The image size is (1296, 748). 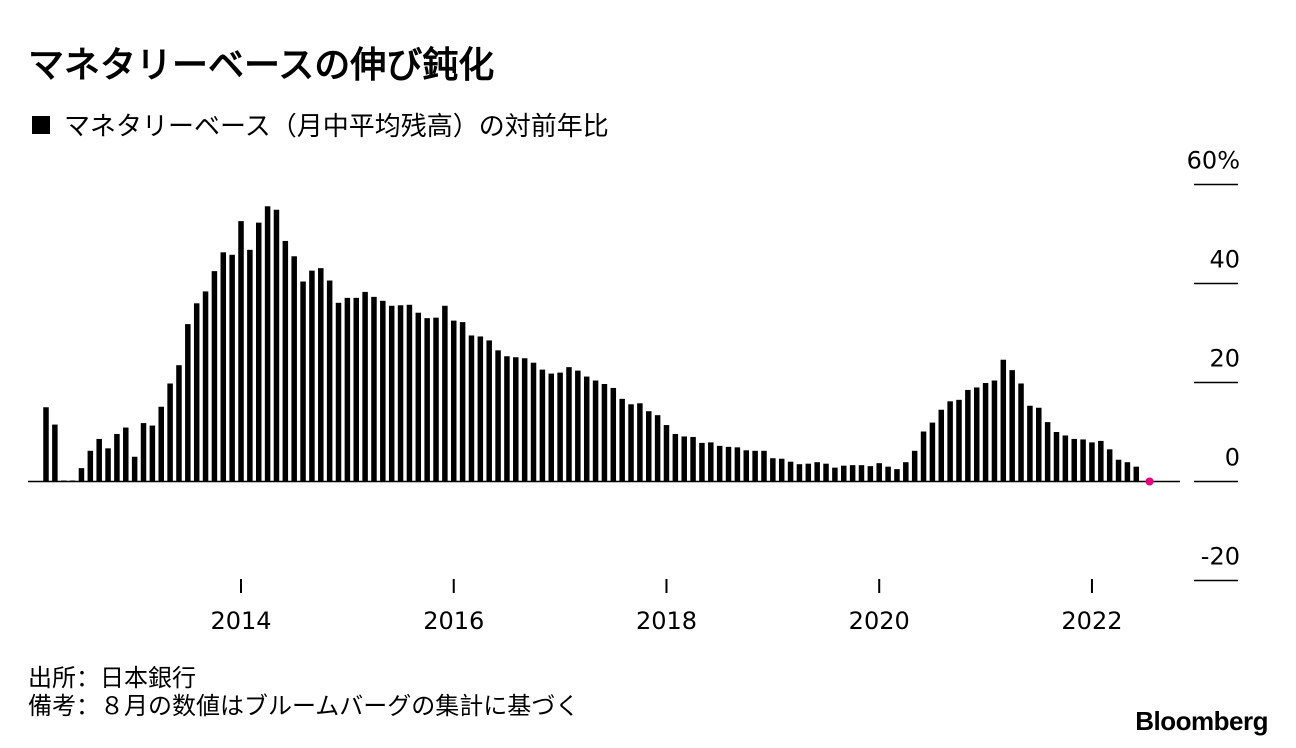 What do you see at coordinates (1224, 359) in the screenshot?
I see `y-tick-label: 20` at bounding box center [1224, 359].